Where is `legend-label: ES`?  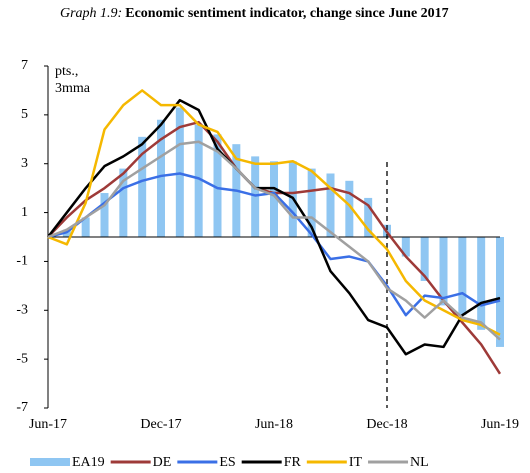
legend-label: ES is located at coordinates (227, 462).